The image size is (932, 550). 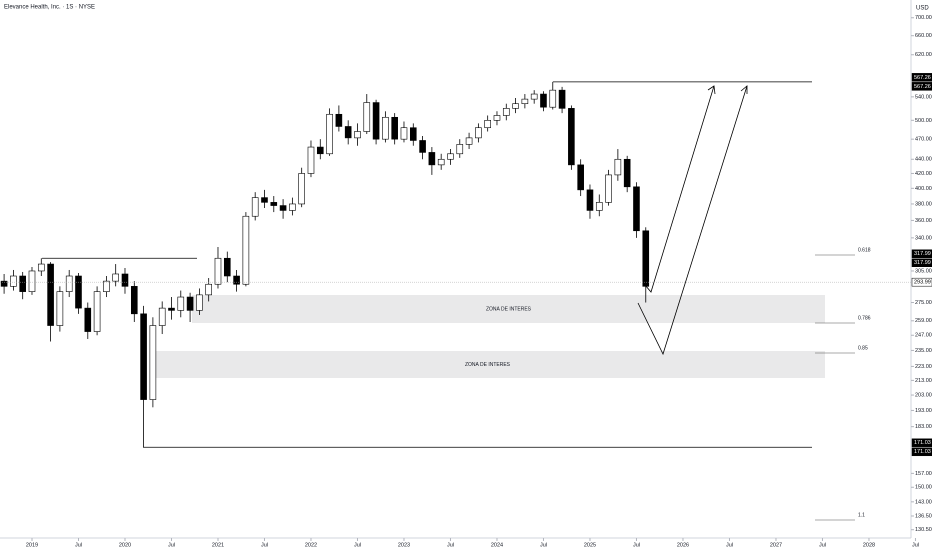 I want to click on y-tick-label: 340.00, so click(x=923, y=238).